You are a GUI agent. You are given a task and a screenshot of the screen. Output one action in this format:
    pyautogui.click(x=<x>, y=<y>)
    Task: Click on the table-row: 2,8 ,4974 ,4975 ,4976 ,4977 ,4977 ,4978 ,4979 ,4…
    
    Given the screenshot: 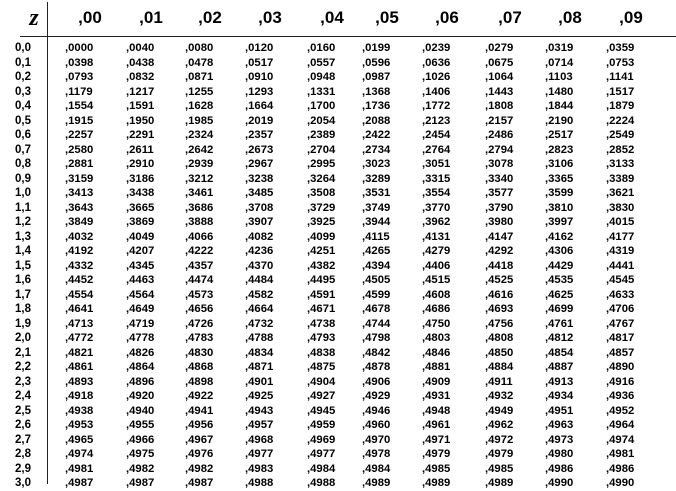 What is the action you would take?
    pyautogui.click(x=338, y=454)
    